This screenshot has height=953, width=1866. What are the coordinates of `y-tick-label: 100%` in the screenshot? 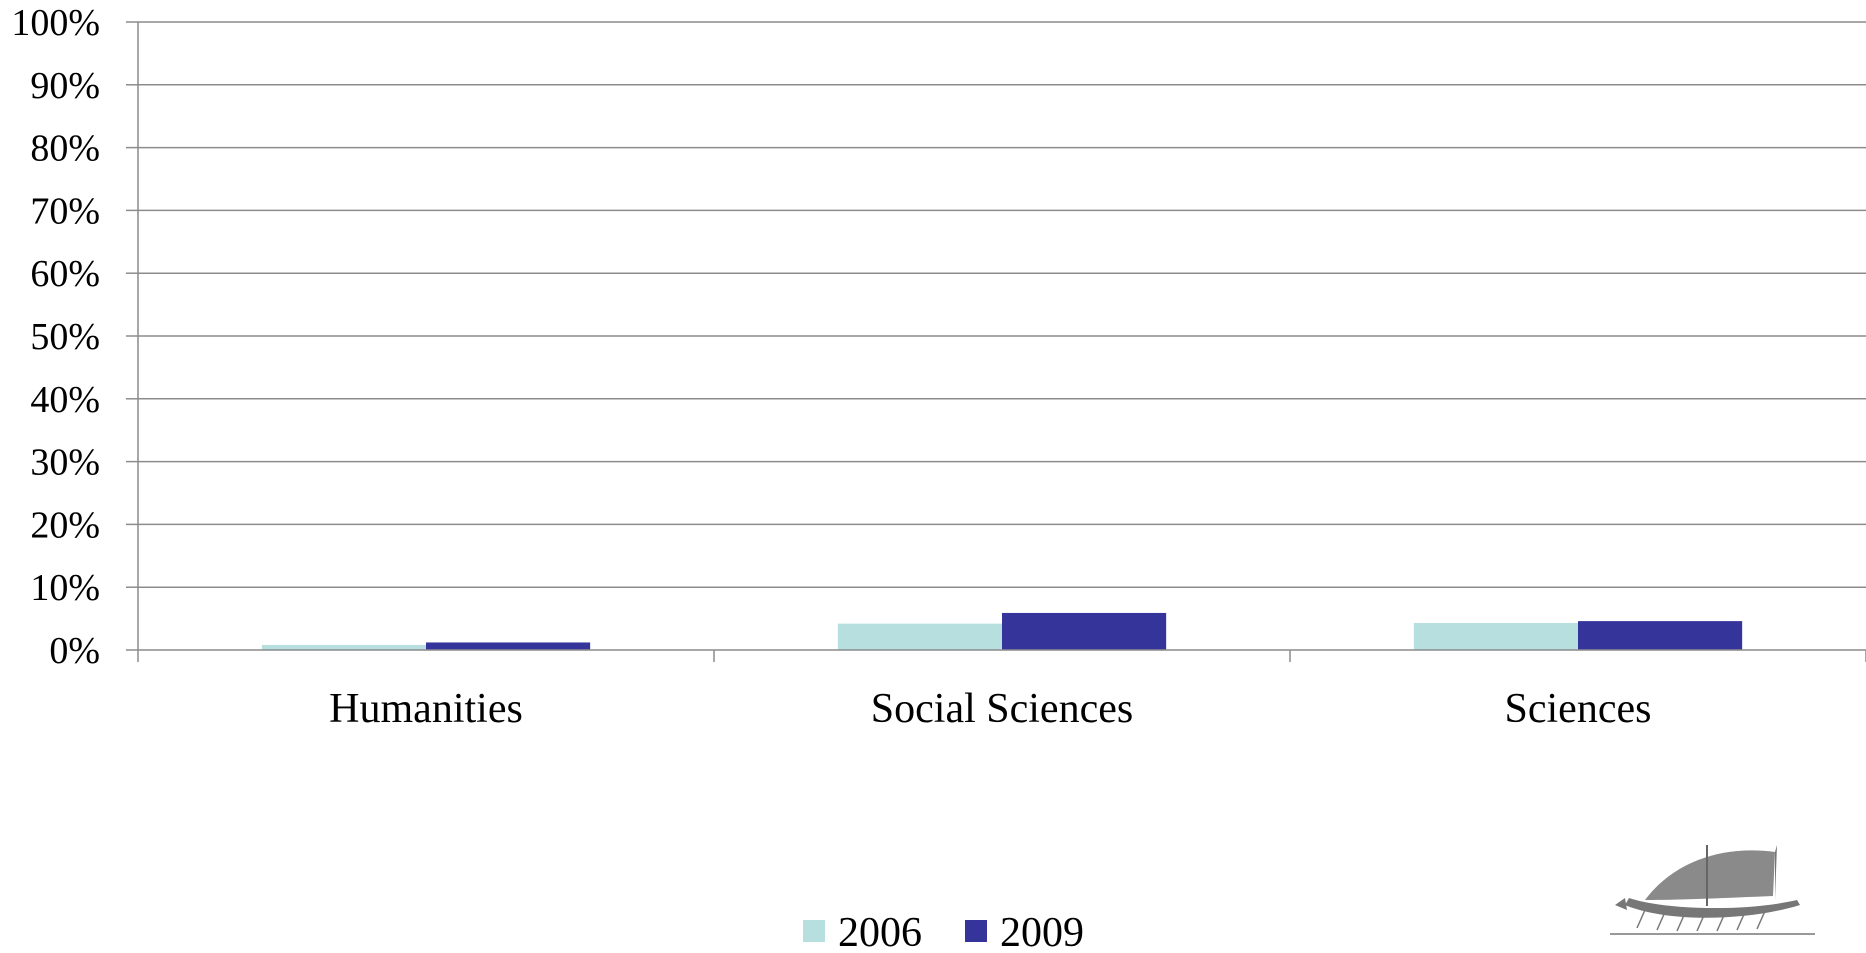 It's located at (55, 23).